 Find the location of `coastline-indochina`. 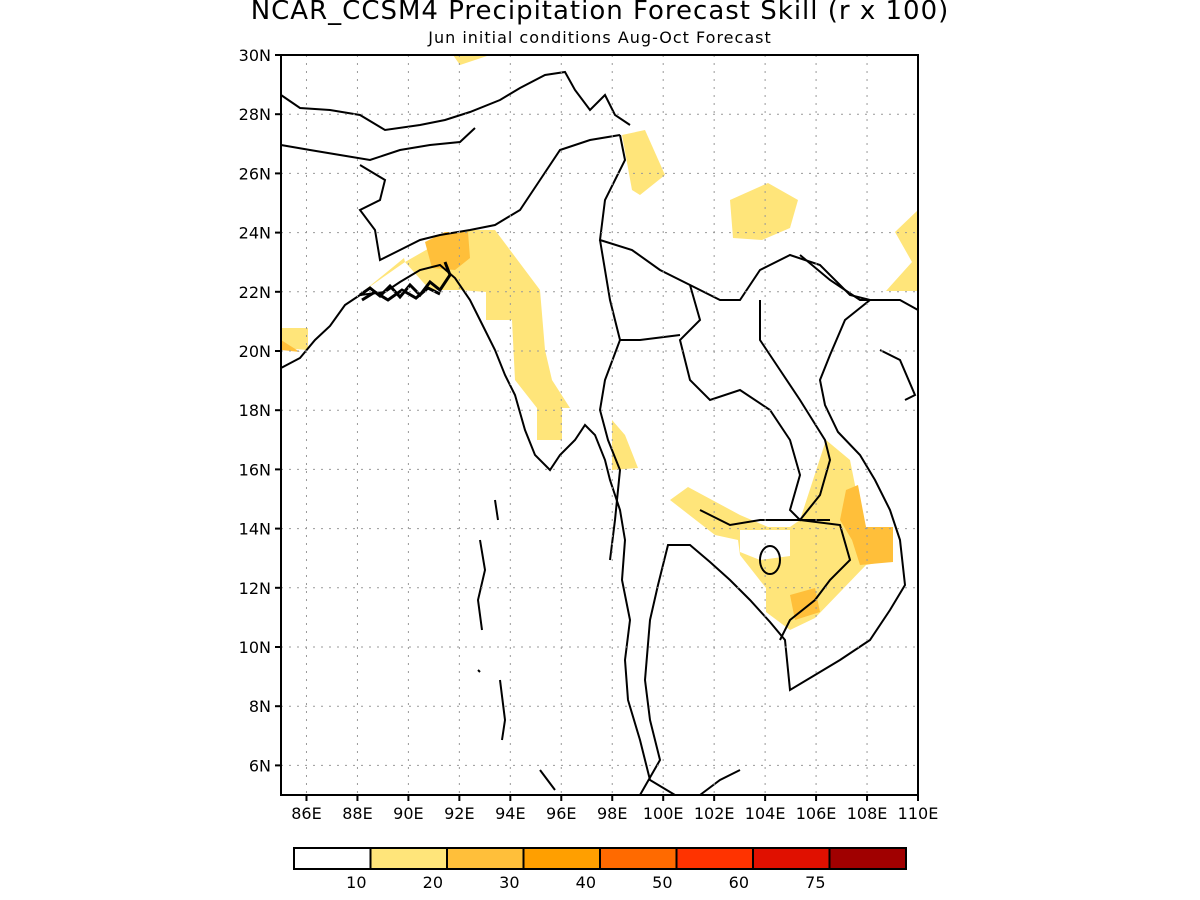

coastline-indochina is located at coordinates (779, 547).